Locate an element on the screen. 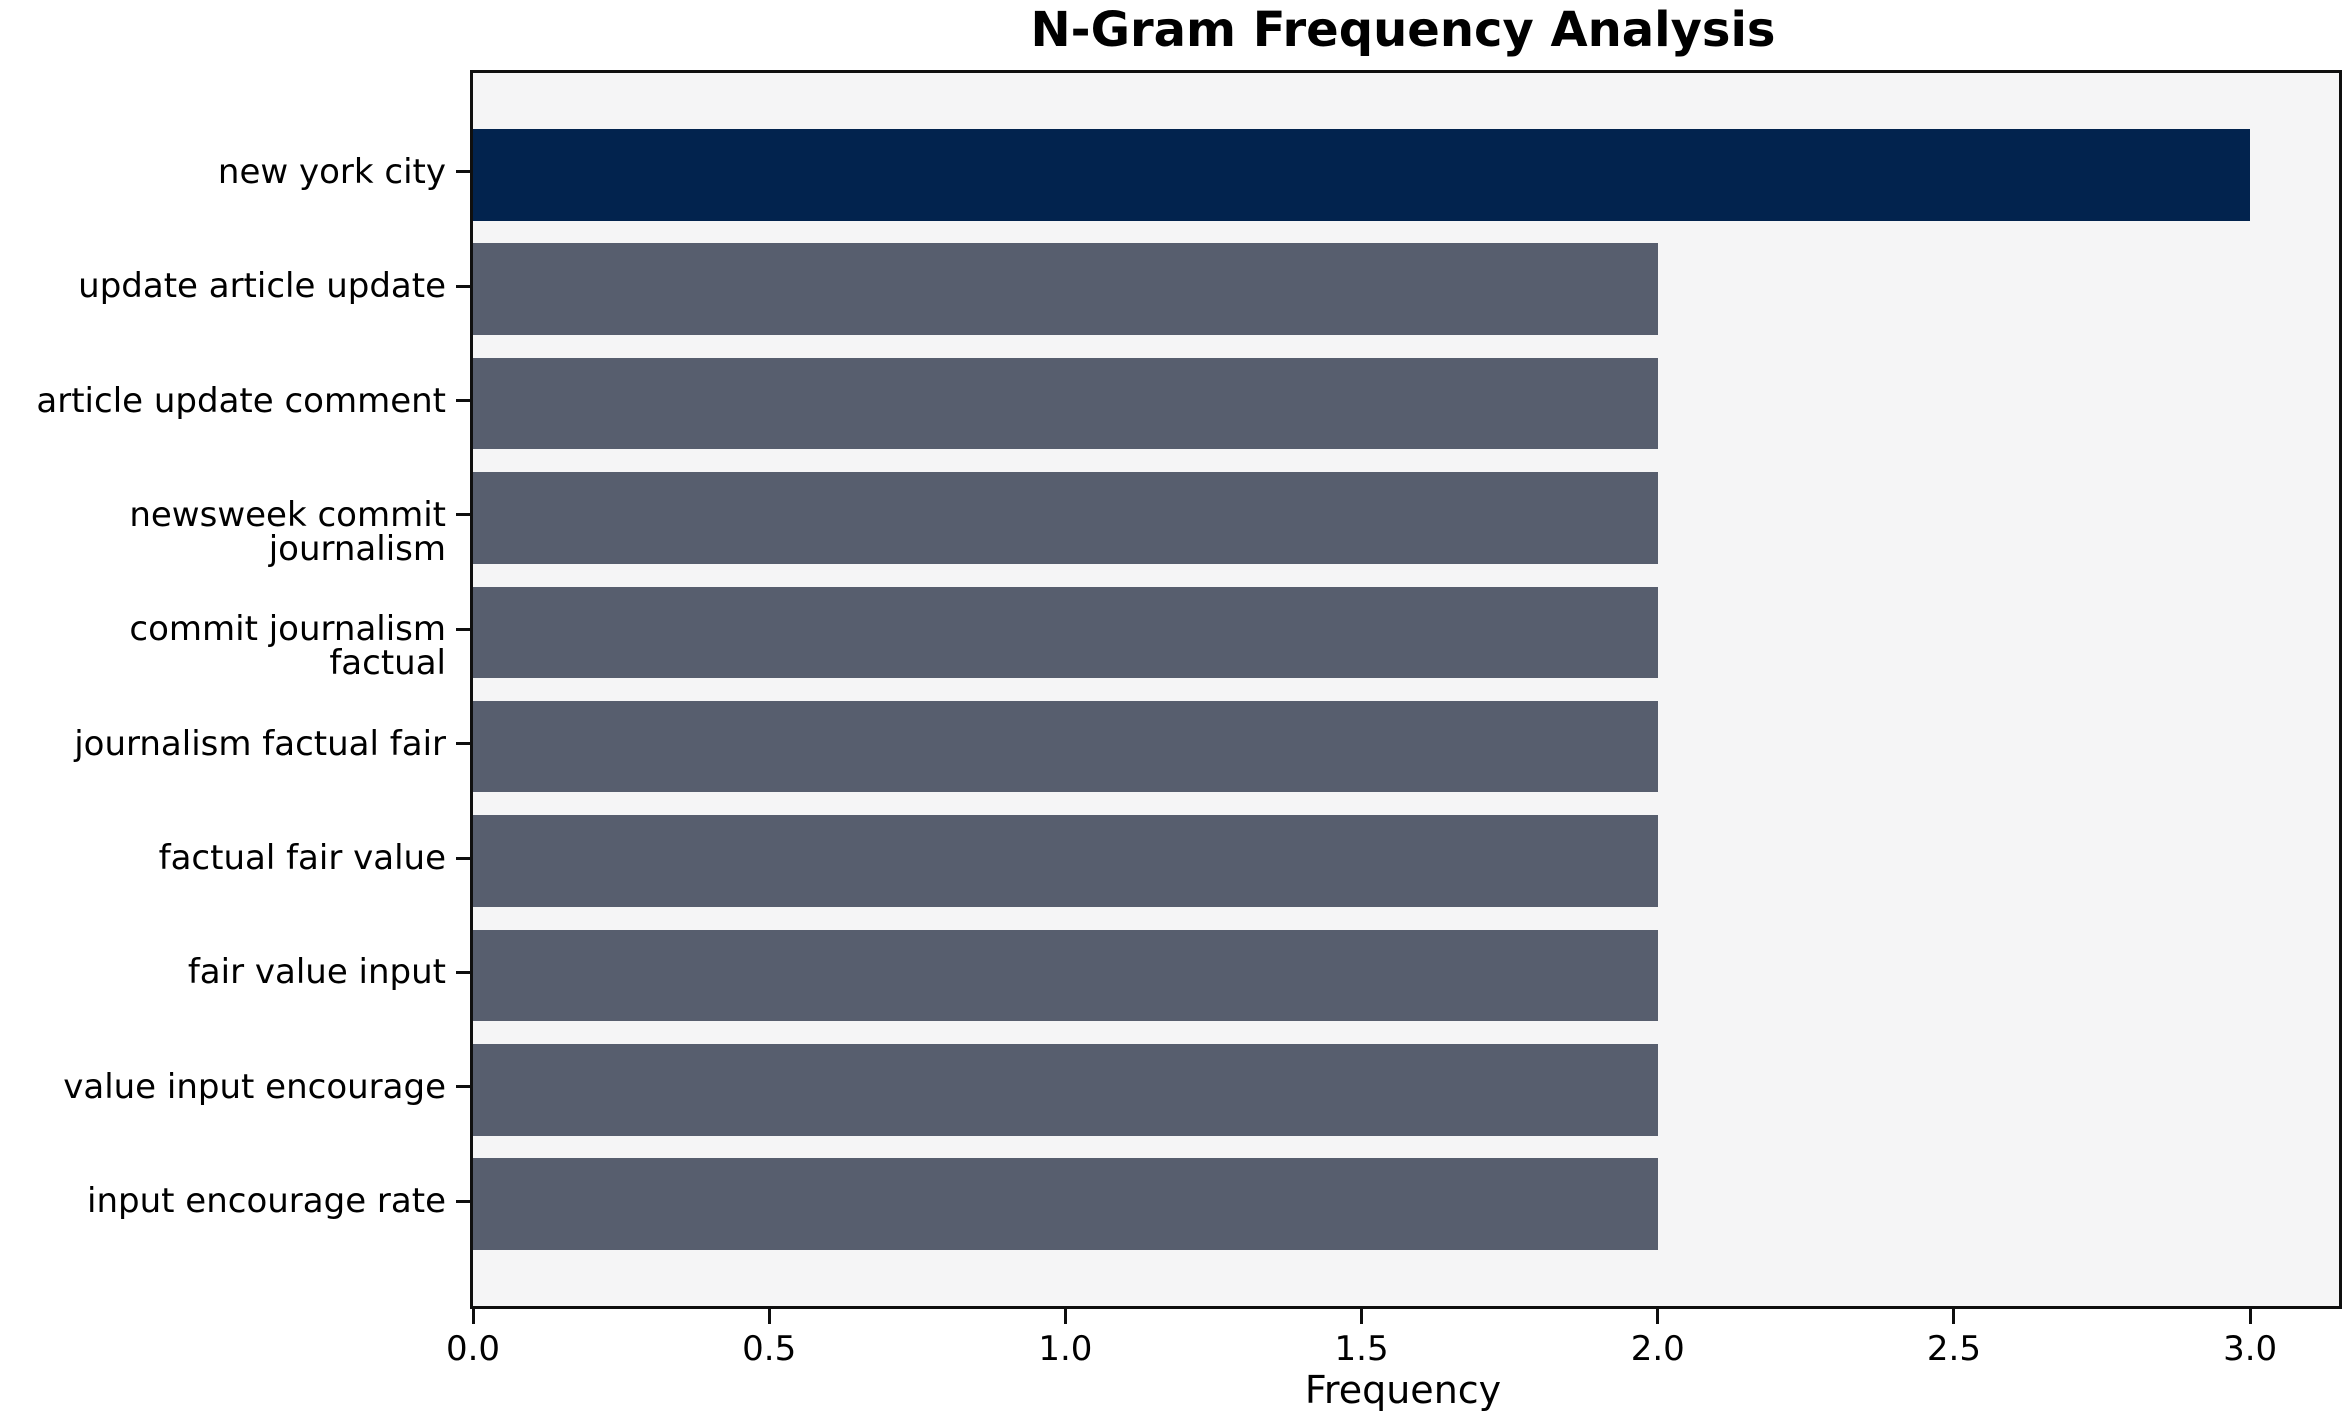 This screenshot has height=1414, width=2352. y-axis-label: journalism factual fair is located at coordinates (260, 743).